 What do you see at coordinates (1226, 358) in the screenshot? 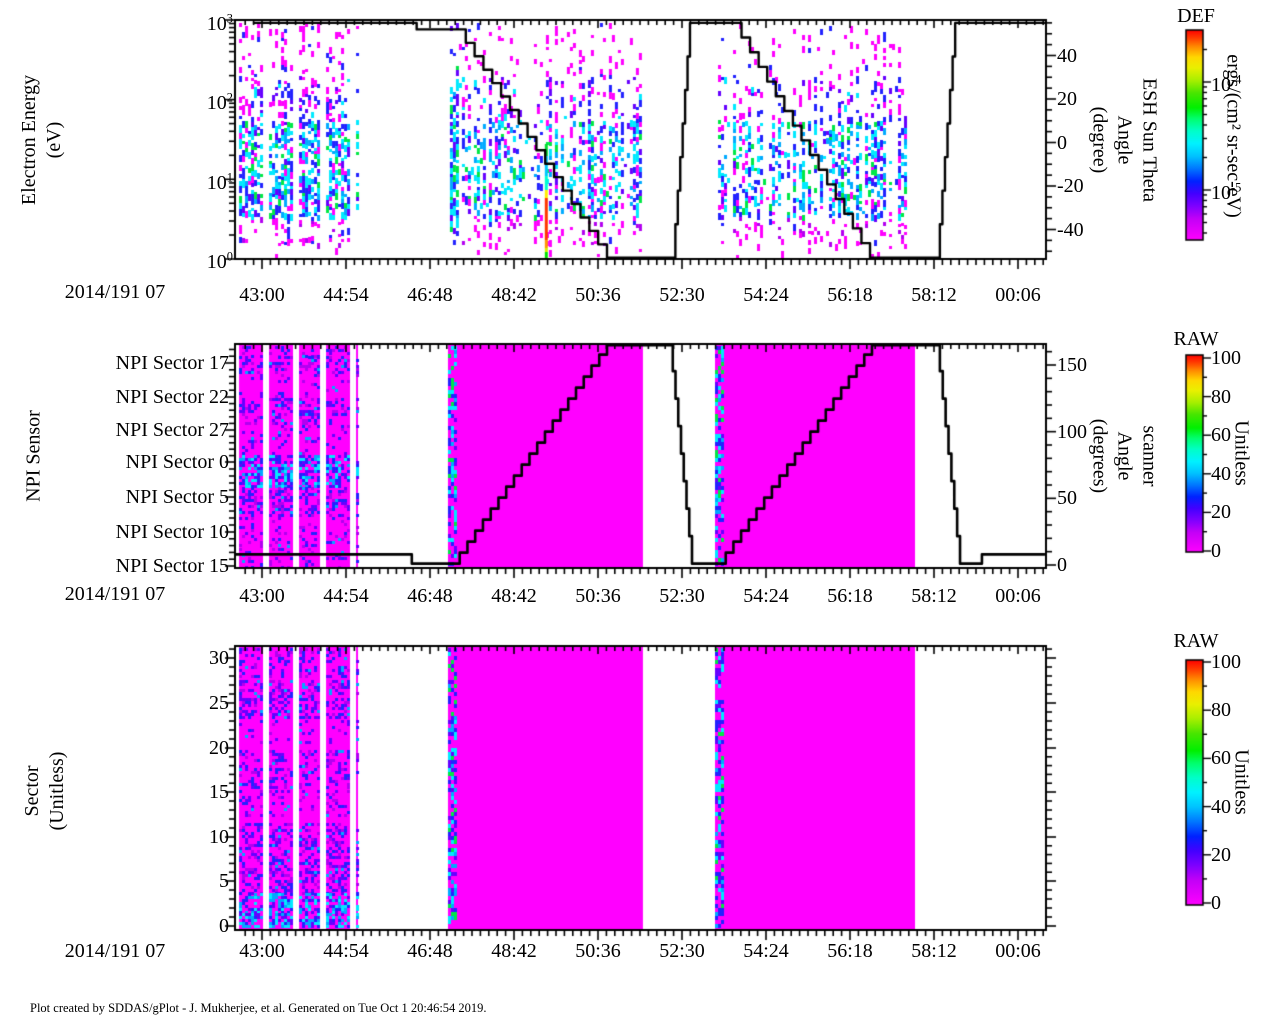
I see `colorbar-tick-label-raw-middle: 100` at bounding box center [1226, 358].